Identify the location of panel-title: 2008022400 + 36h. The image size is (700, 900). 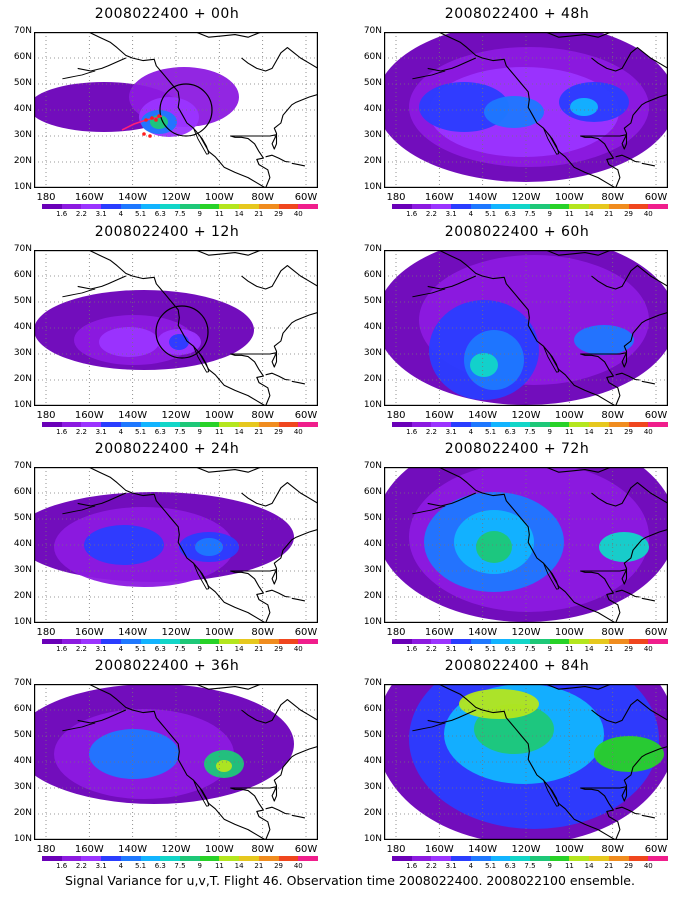
(167, 666).